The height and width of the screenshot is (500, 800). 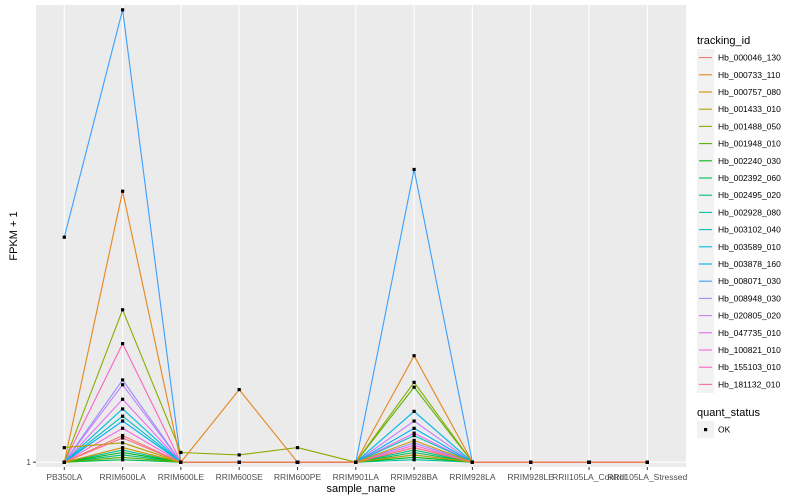 I want to click on legend-item-ok: OK, so click(x=714, y=430).